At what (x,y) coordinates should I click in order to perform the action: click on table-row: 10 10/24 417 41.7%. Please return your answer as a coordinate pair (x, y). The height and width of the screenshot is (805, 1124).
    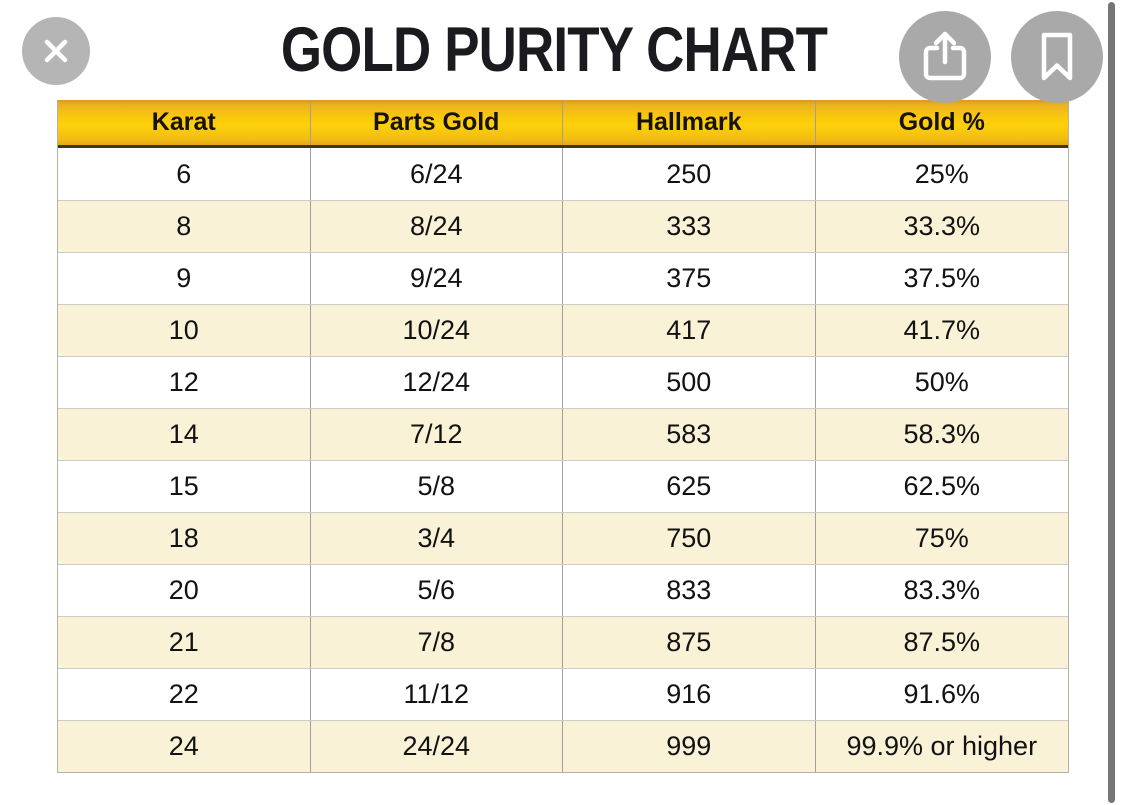
    Looking at the image, I should click on (563, 330).